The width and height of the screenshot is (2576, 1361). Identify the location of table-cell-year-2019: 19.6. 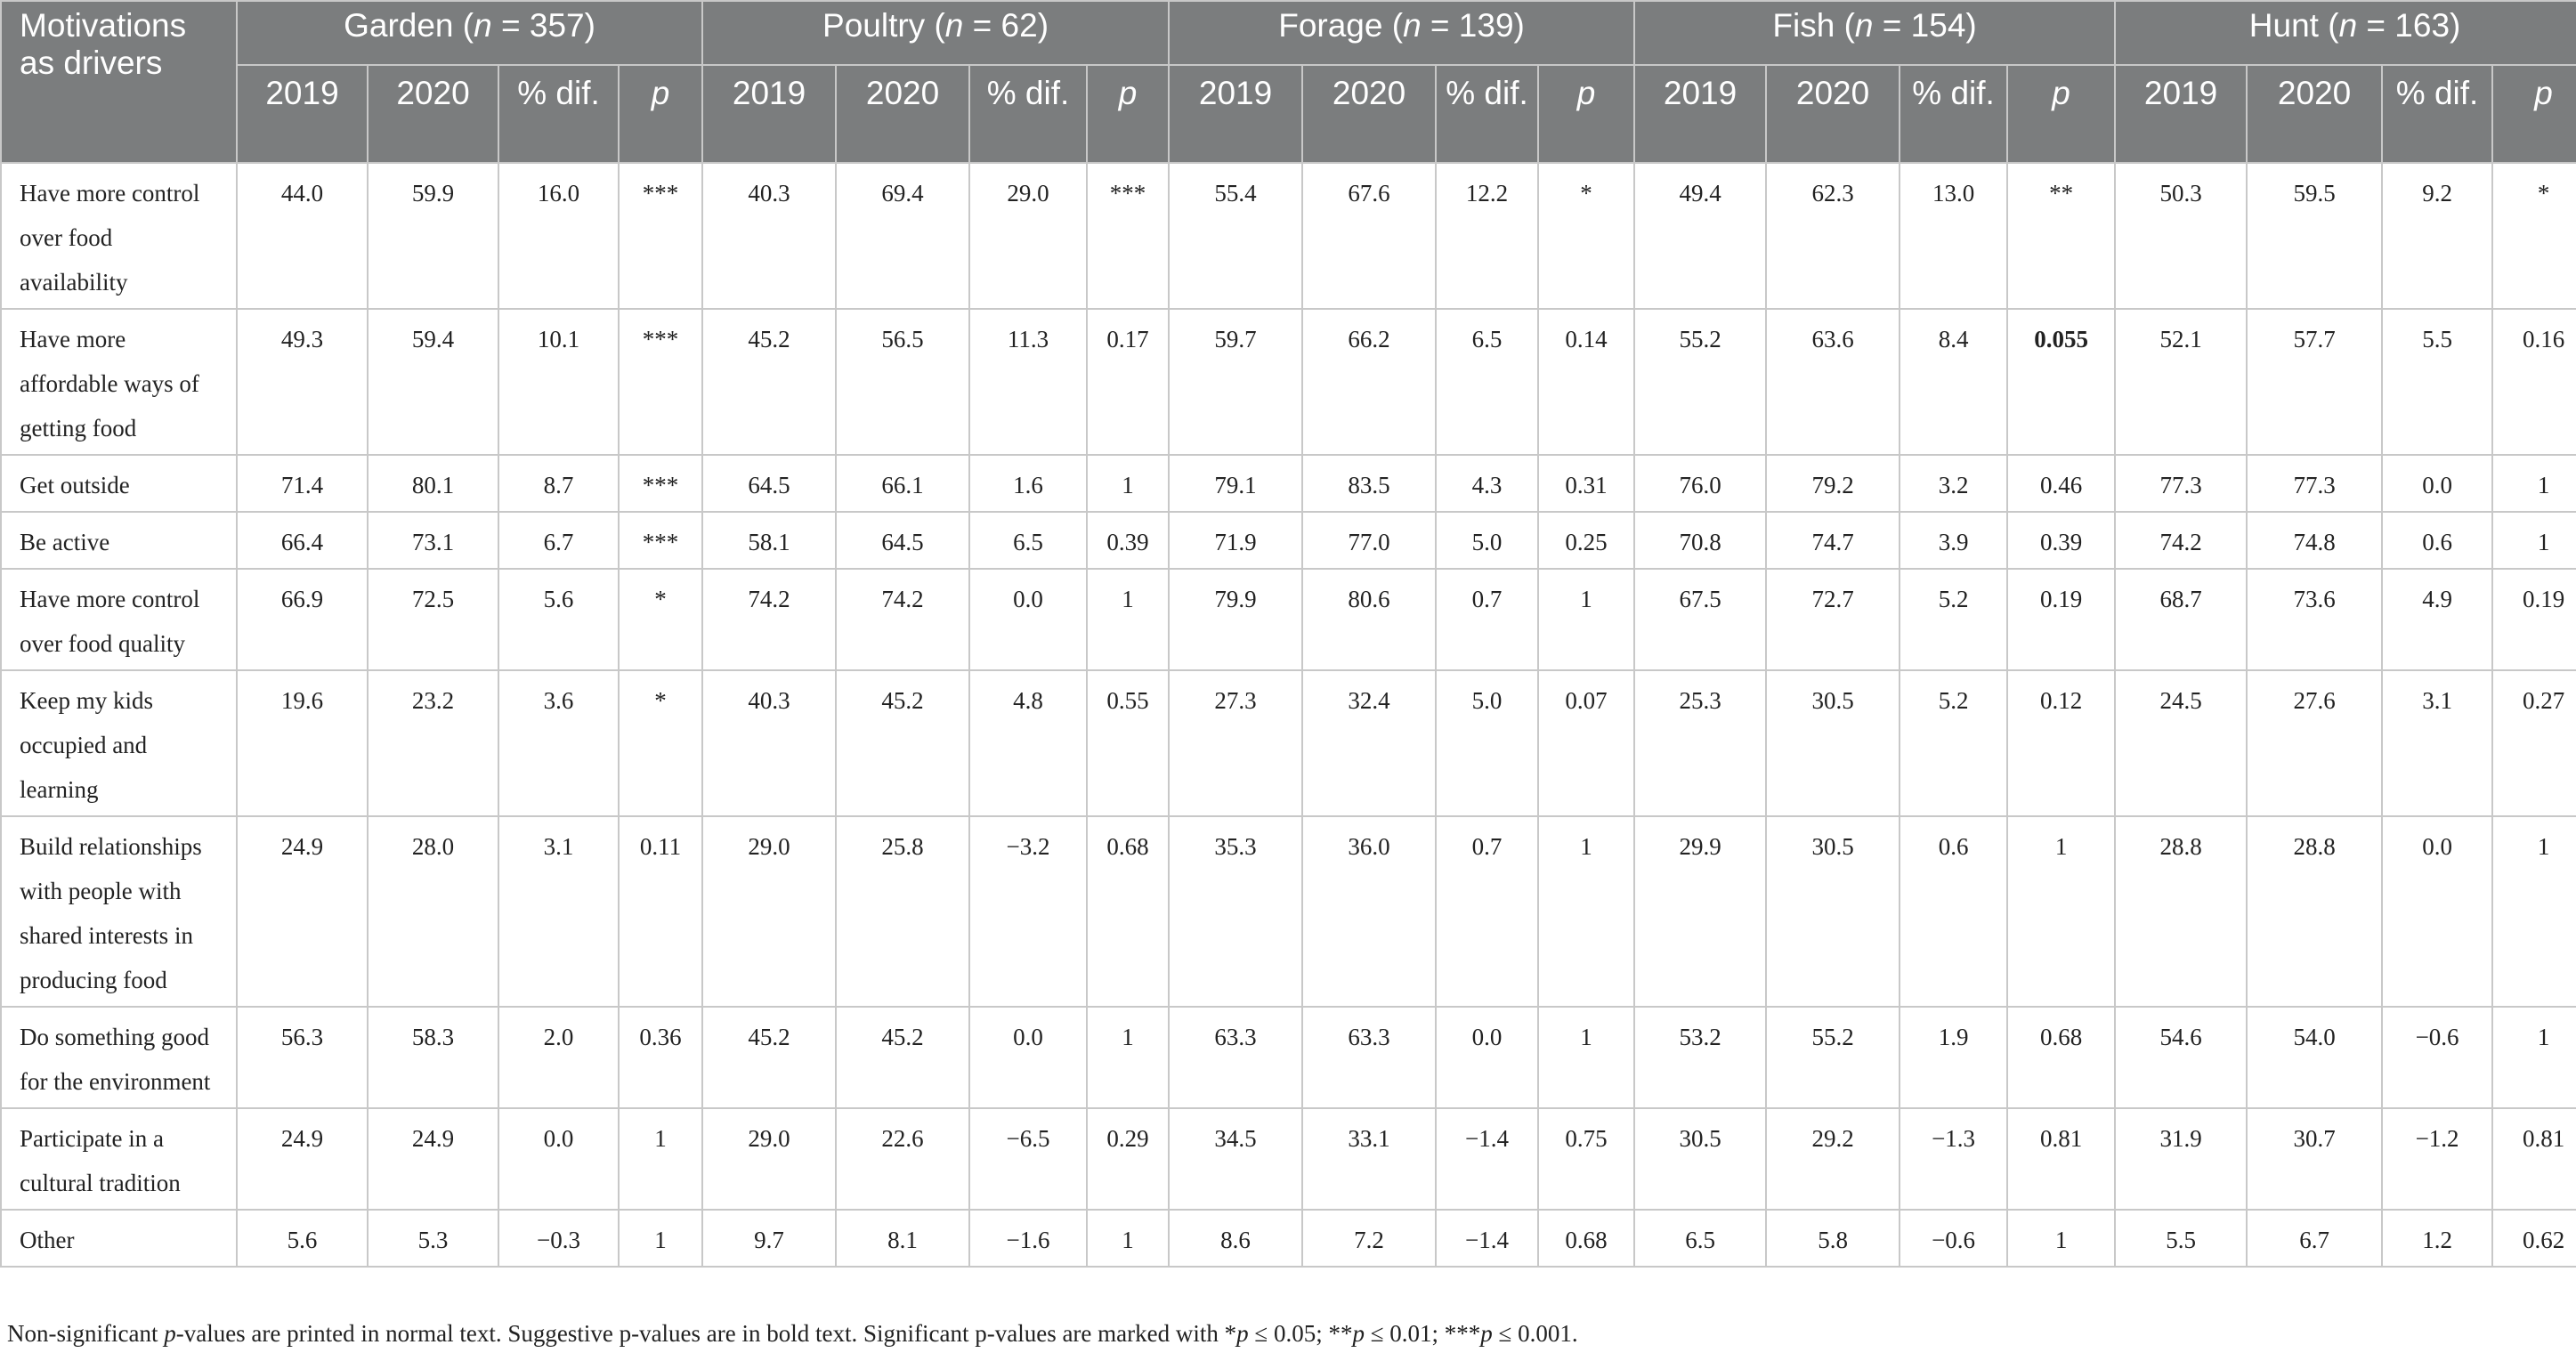
(302, 743).